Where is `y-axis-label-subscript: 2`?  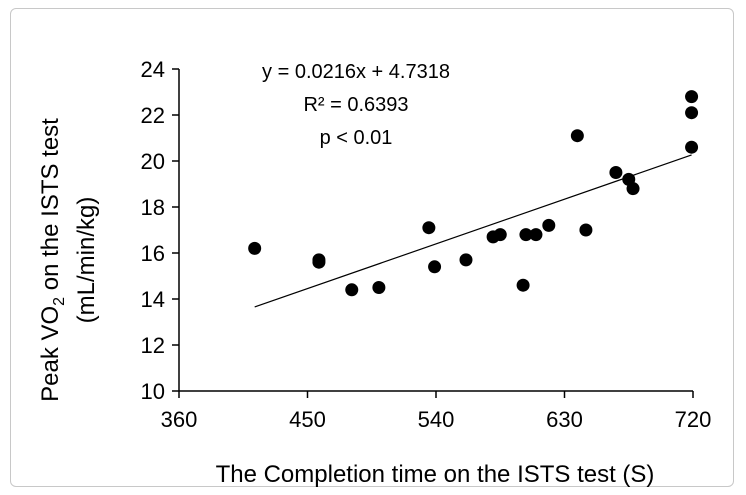
y-axis-label-subscript: 2 is located at coordinates (59, 301).